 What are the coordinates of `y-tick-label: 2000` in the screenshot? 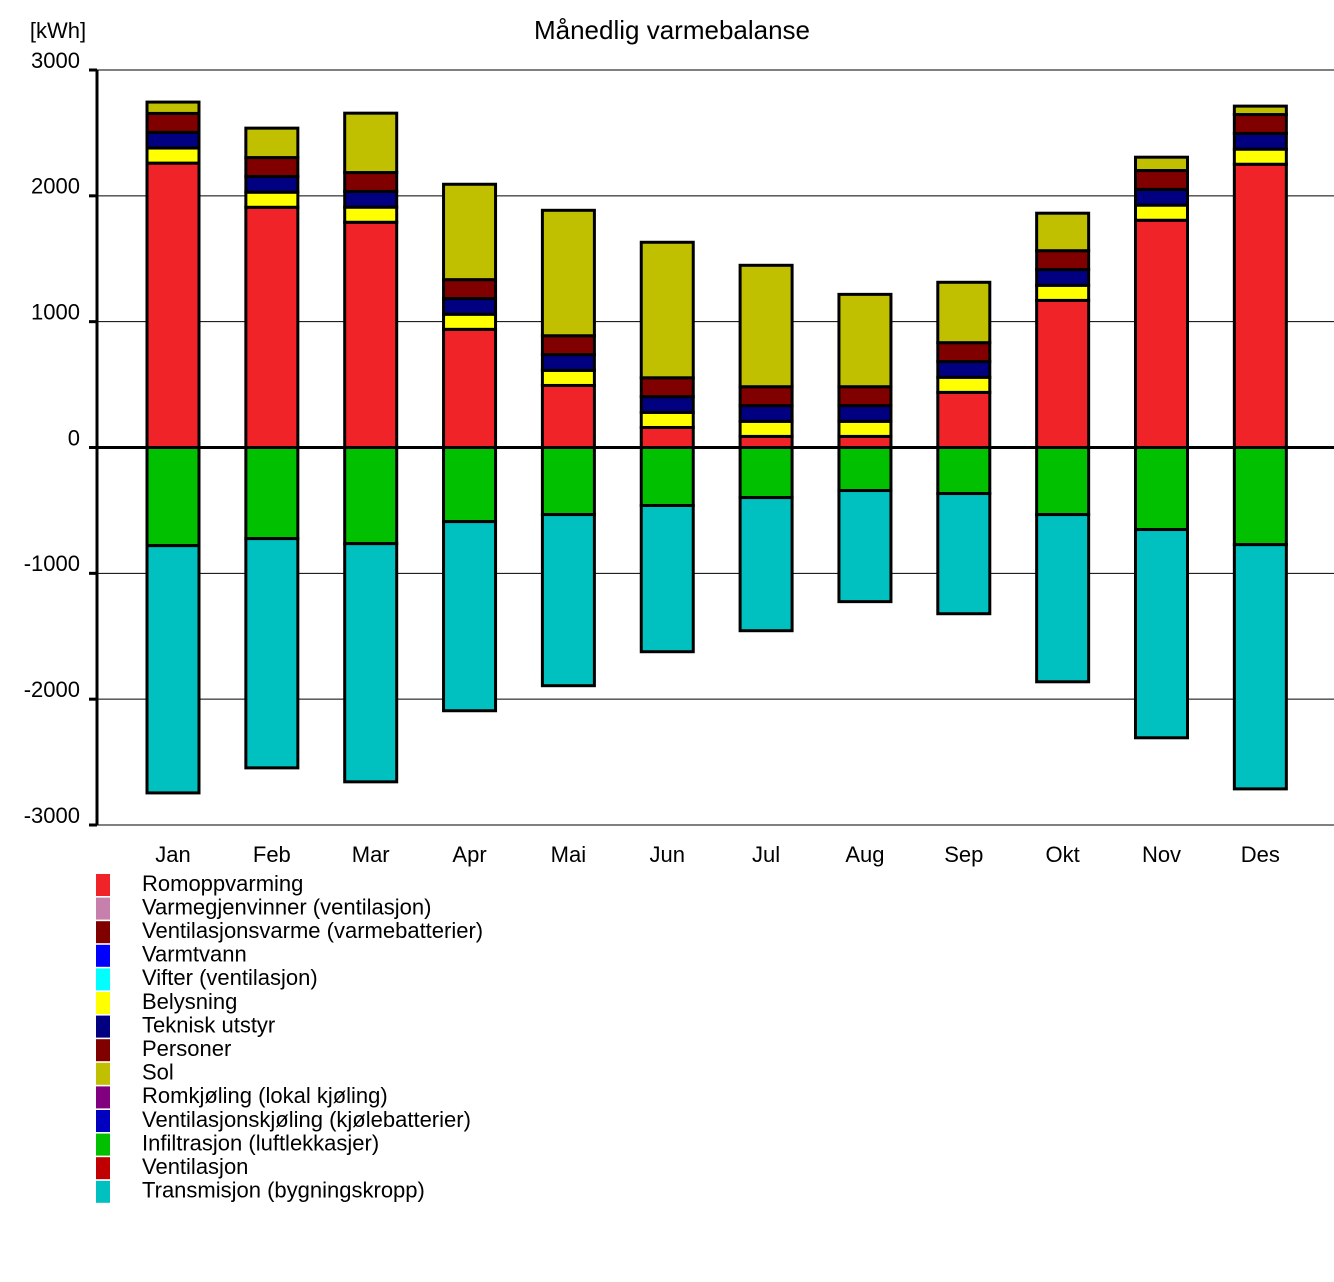 It's located at (55, 186).